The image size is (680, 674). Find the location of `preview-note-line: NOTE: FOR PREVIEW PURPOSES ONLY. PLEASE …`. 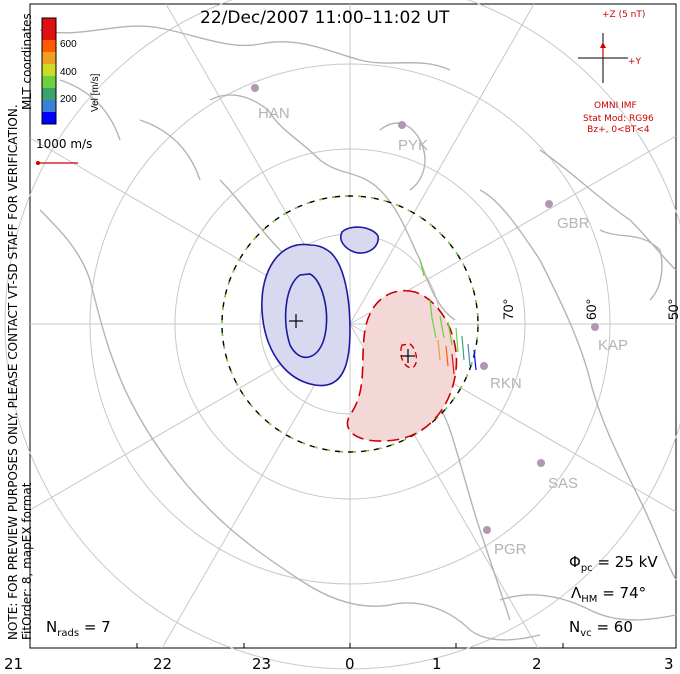

preview-note-line: NOTE: FOR PREVIEW PURPOSES ONLY. PLEASE … is located at coordinates (13, 372).